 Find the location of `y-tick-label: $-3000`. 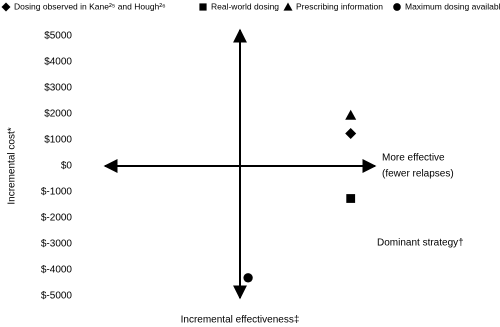

y-tick-label: $-3000 is located at coordinates (57, 244).